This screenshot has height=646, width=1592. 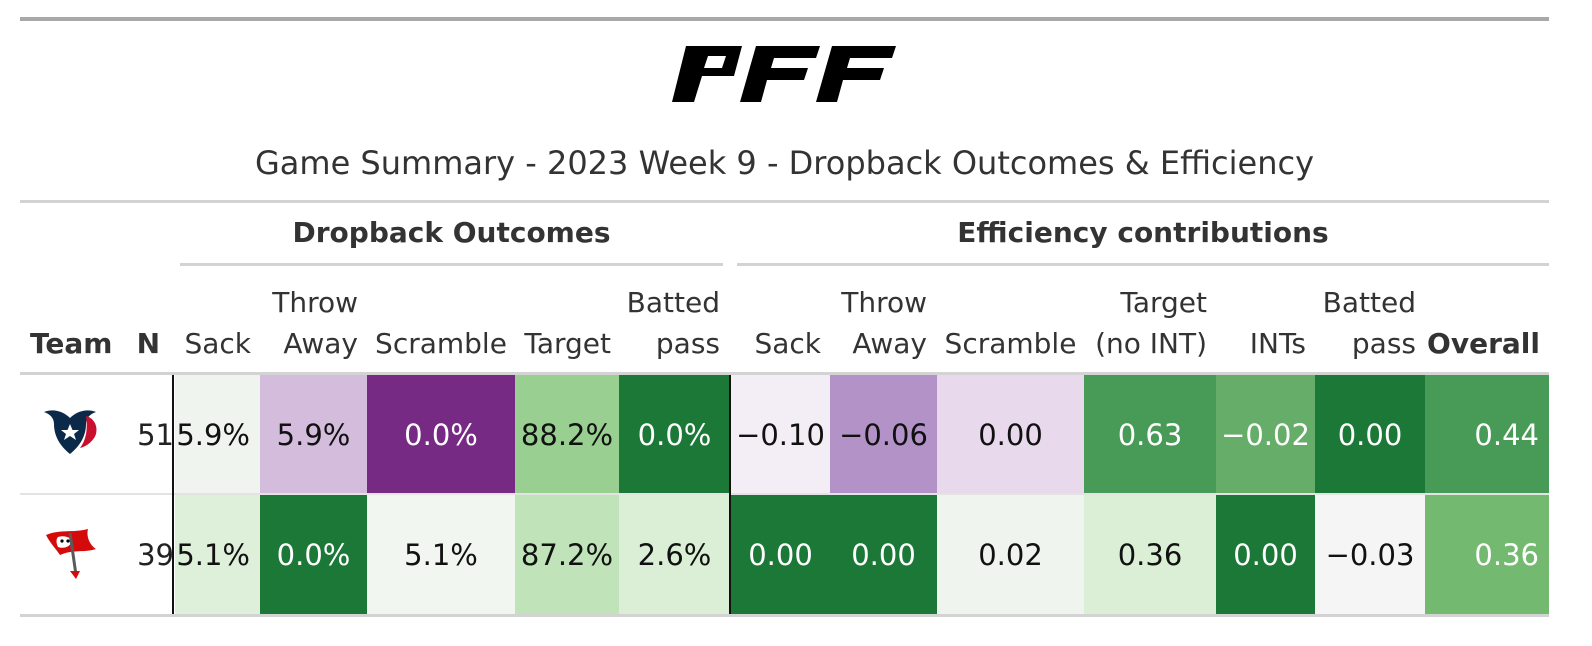 I want to click on row-separator, so click(x=784, y=494).